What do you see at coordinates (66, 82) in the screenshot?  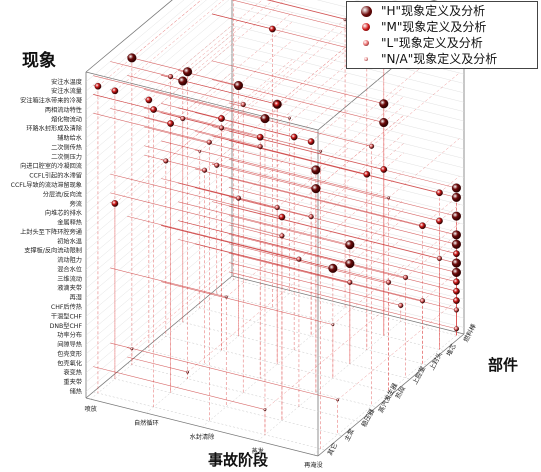 I see `phenomenon-tick-label: 安注水温度` at bounding box center [66, 82].